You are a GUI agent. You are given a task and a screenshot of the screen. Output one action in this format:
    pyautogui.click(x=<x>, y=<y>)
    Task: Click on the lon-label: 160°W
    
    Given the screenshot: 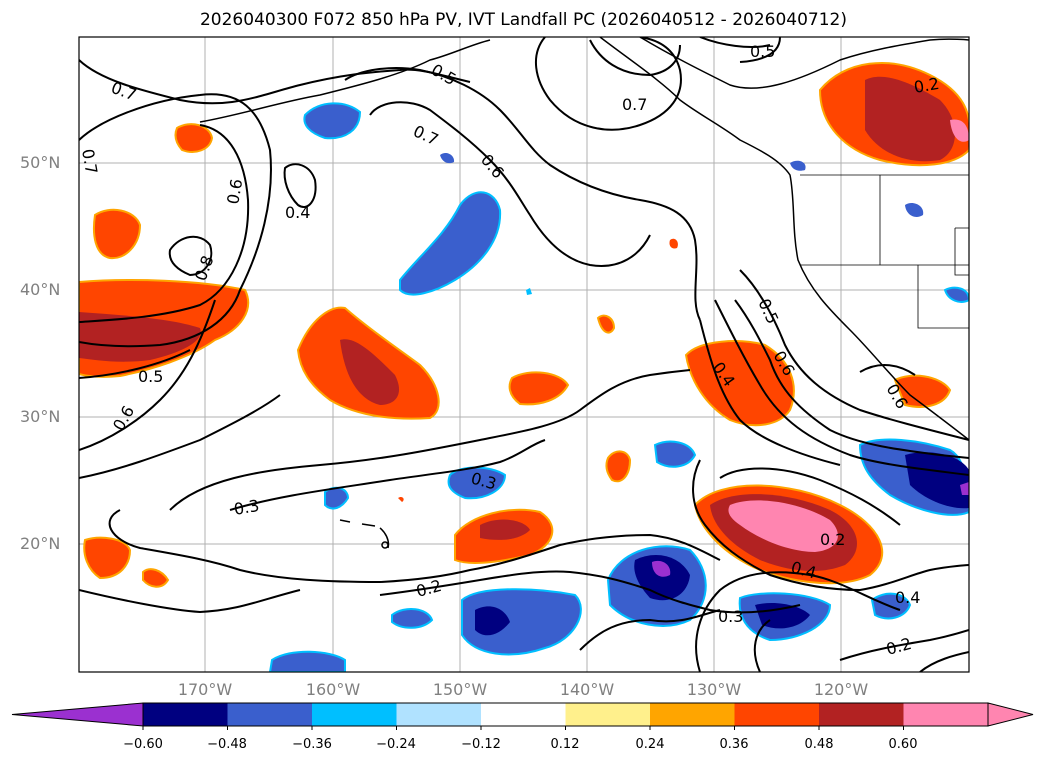 What is the action you would take?
    pyautogui.click(x=333, y=689)
    